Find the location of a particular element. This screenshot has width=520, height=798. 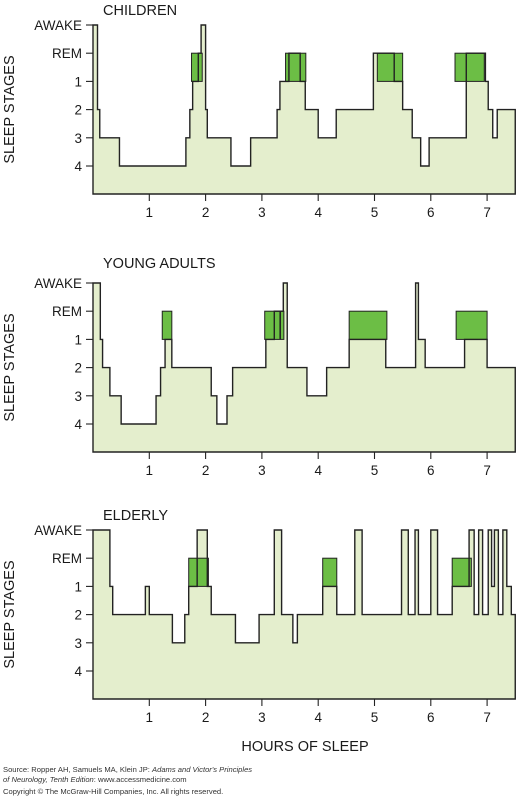

source-label: Source: is located at coordinates (16, 769).